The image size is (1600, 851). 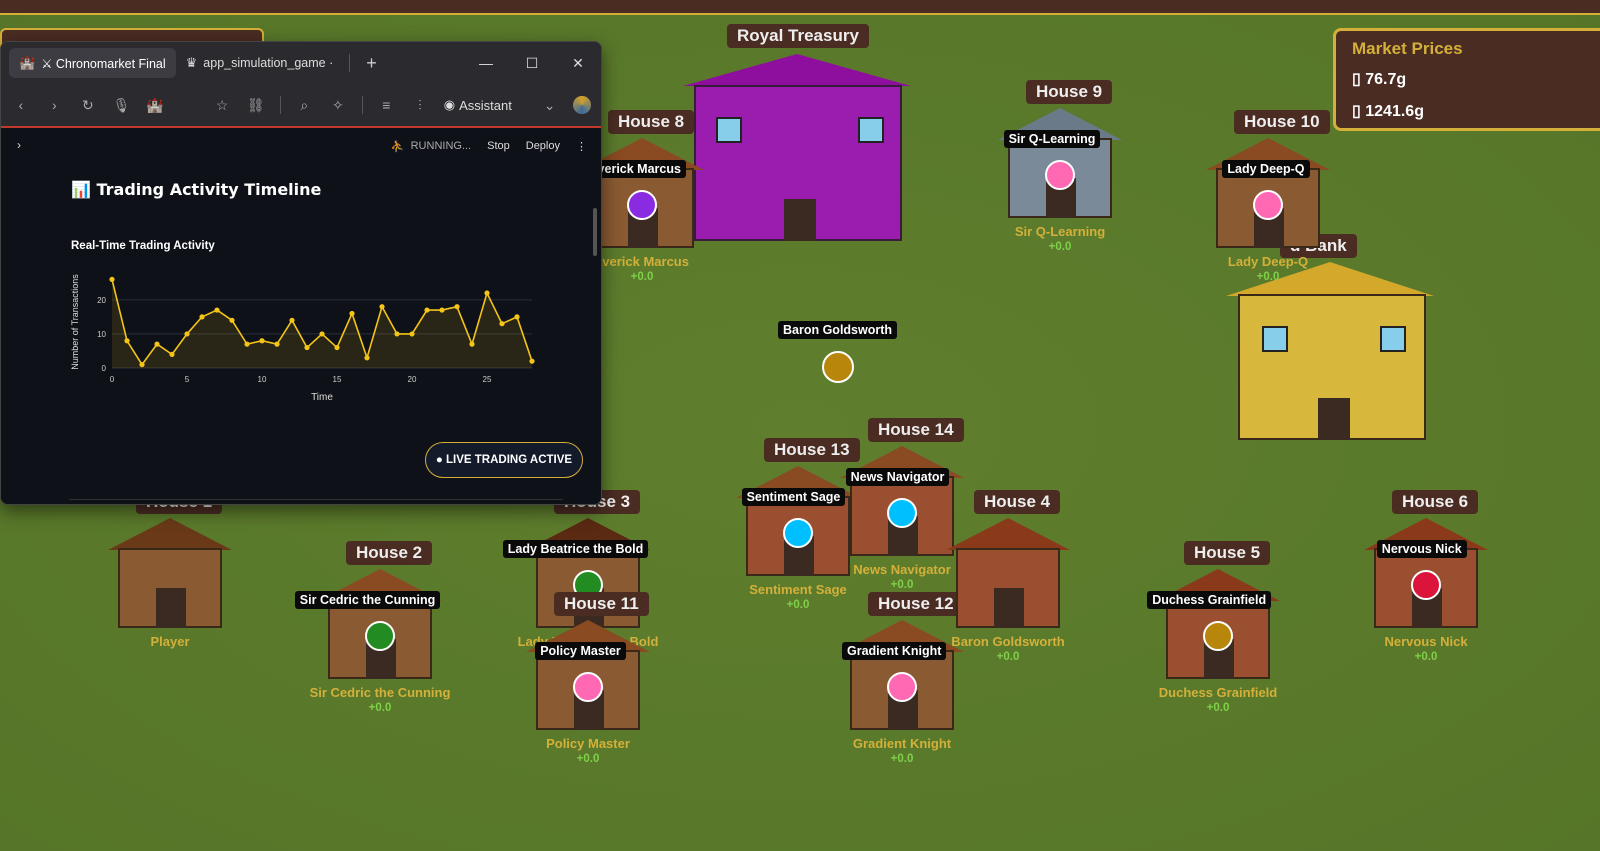 I want to click on zoom-icon: ⌕, so click(x=304, y=104).